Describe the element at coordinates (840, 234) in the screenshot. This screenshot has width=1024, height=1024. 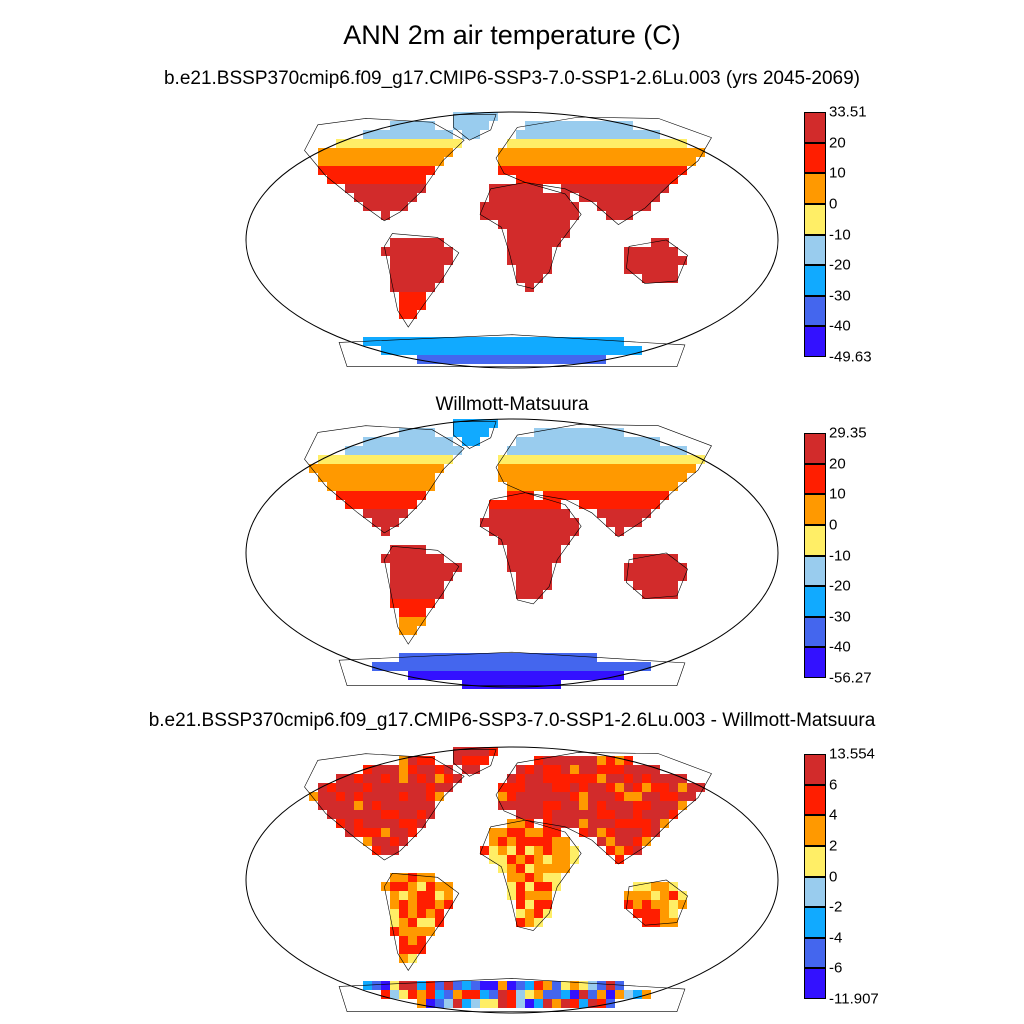
I see `colorbar-tick-label: -10` at that location.